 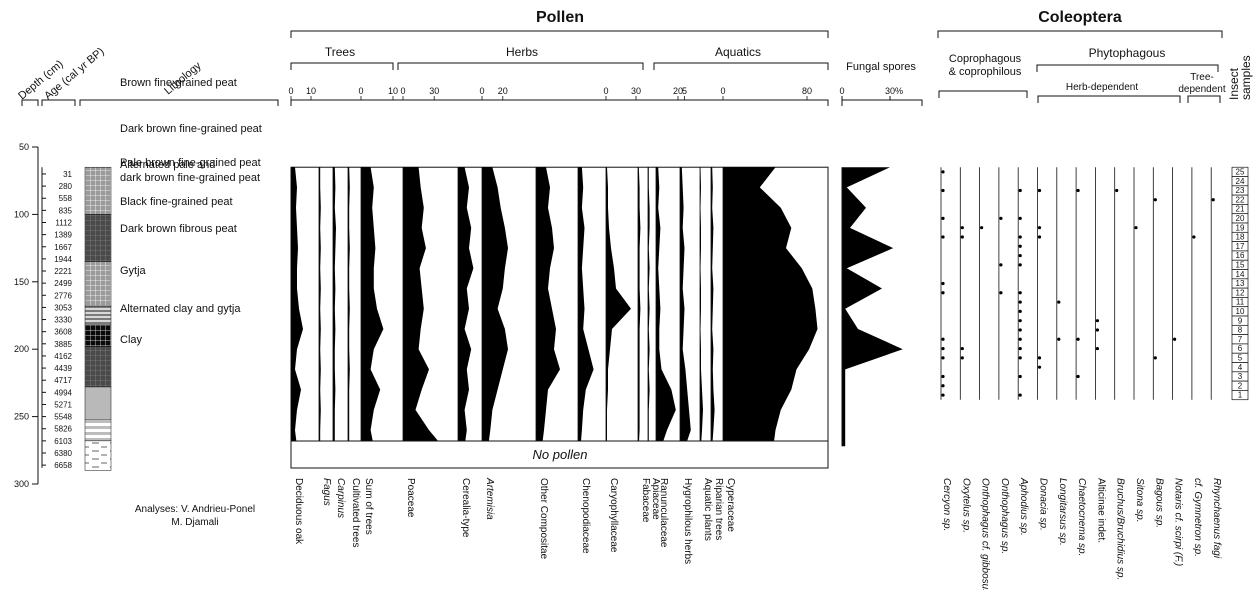 What do you see at coordinates (355, 512) in the screenshot?
I see `pollen-taxon-label: Cultivated trees` at bounding box center [355, 512].